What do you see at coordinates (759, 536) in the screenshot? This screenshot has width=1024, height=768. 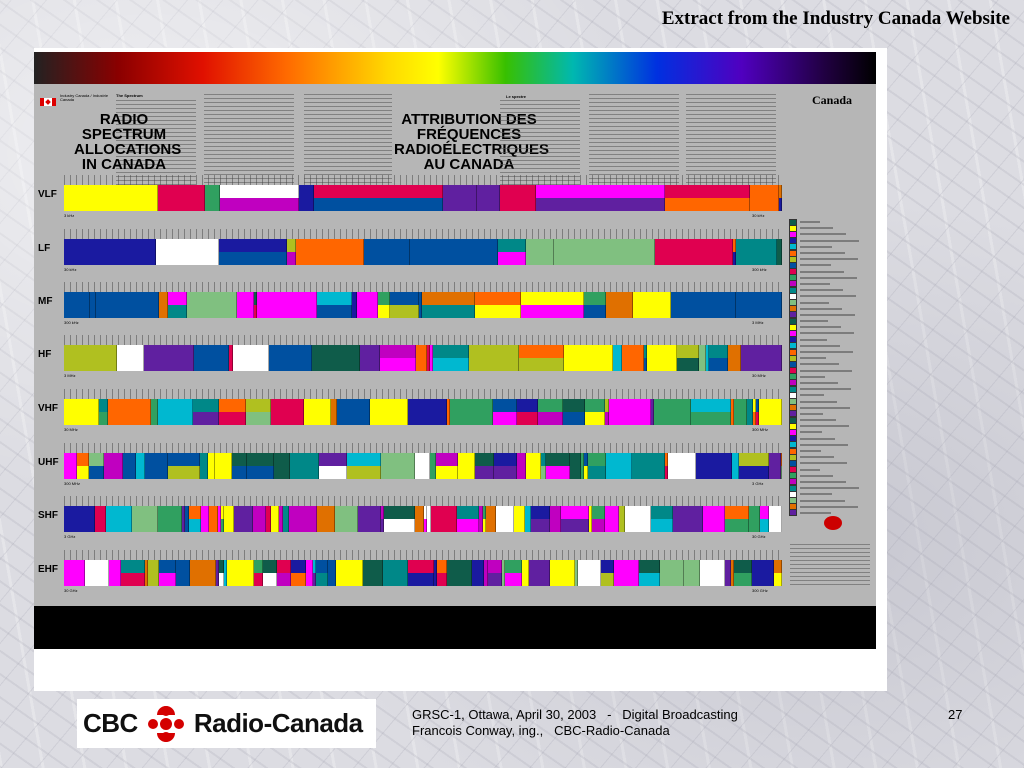 I see `band-end-freq: 30 GHz` at bounding box center [759, 536].